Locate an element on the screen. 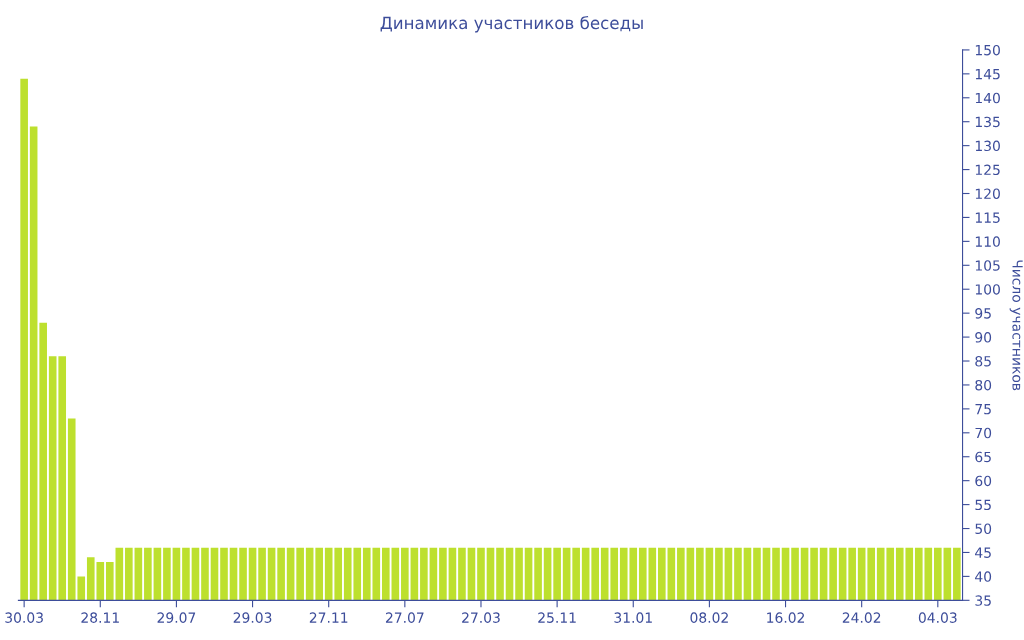 Image resolution: width=1024 pixels, height=640 pixels. x-tick-label: 24.02 is located at coordinates (861, 617).